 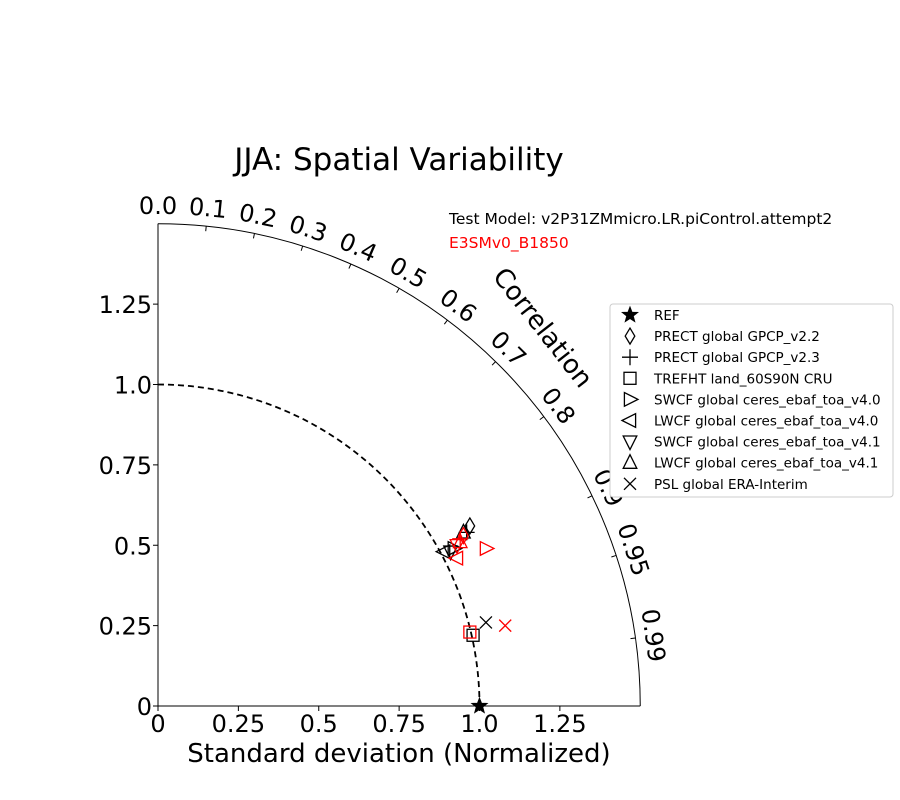 I want to click on correlation-tick-label: 0.0, so click(x=158, y=206).